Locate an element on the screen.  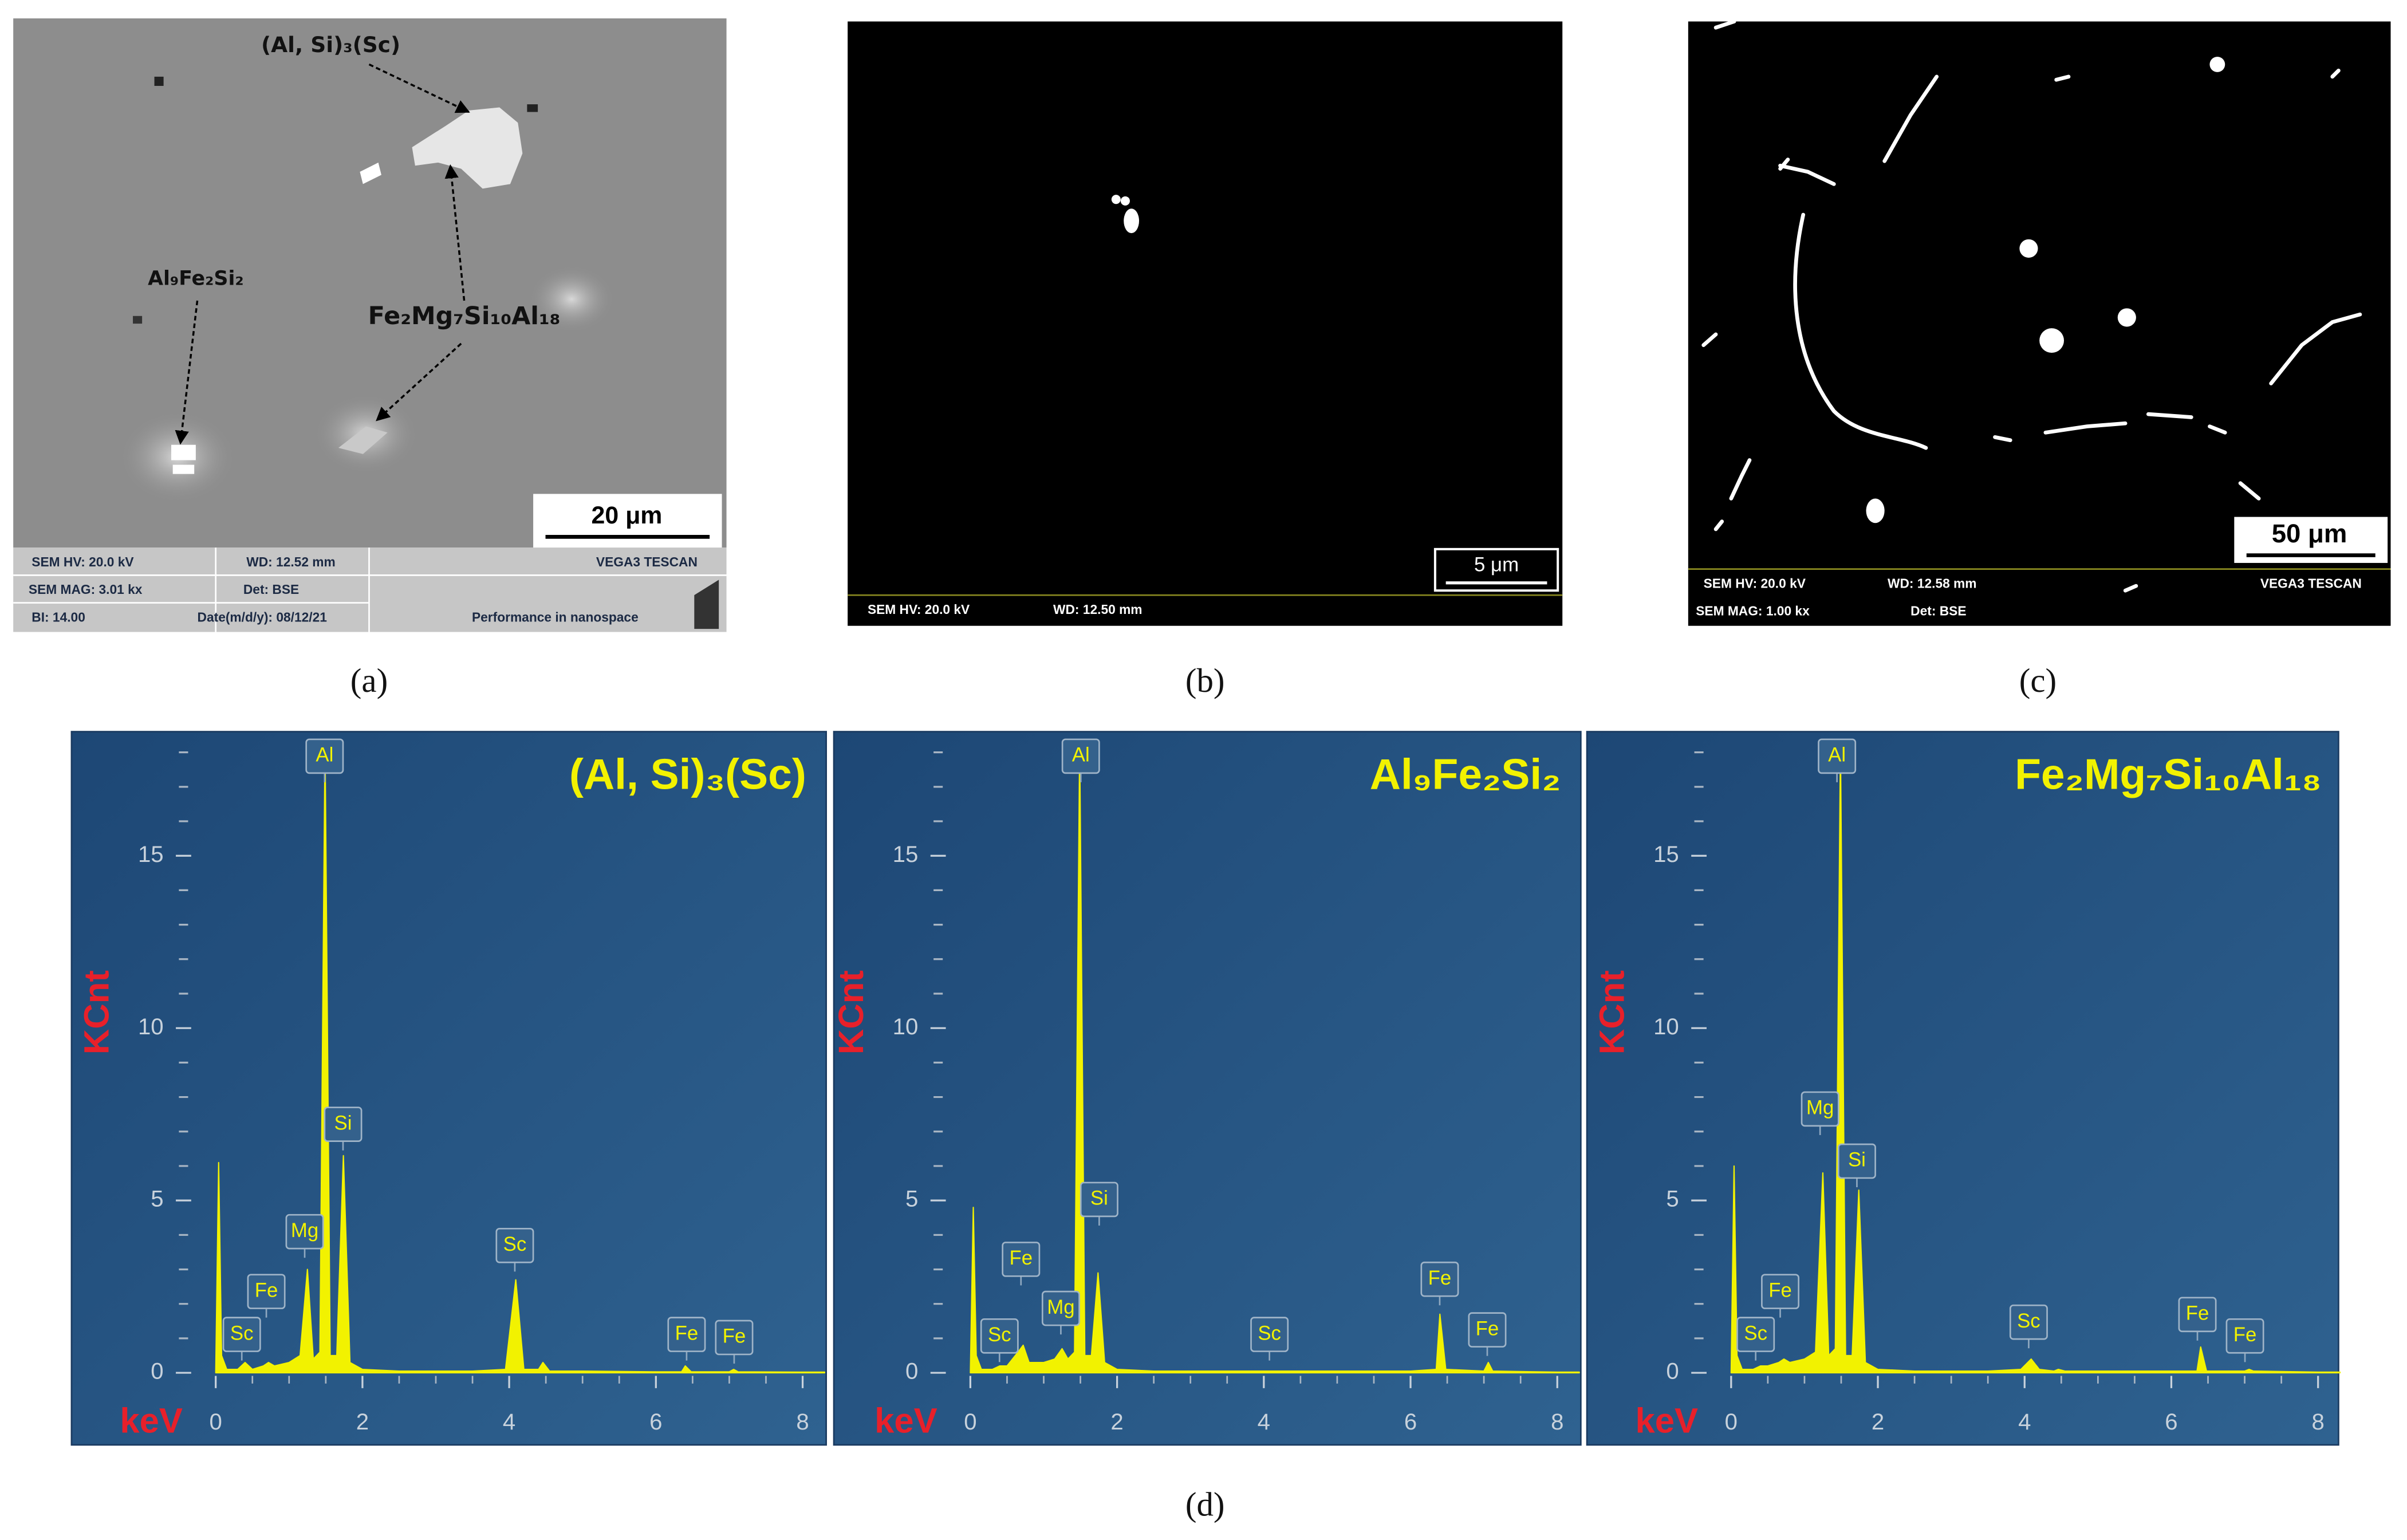
info-text: Date(m/d/y): 08/12/21 is located at coordinates (263, 616).